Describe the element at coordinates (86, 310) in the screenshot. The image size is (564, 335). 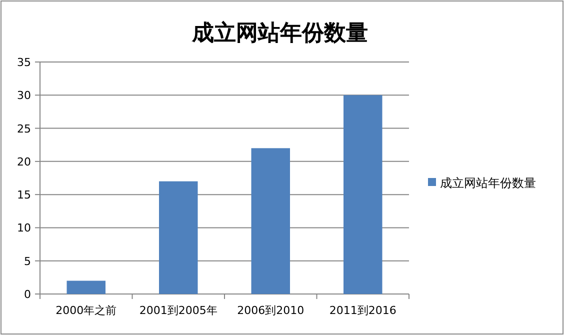
I see `x-tick-label: 2000年之前` at that location.